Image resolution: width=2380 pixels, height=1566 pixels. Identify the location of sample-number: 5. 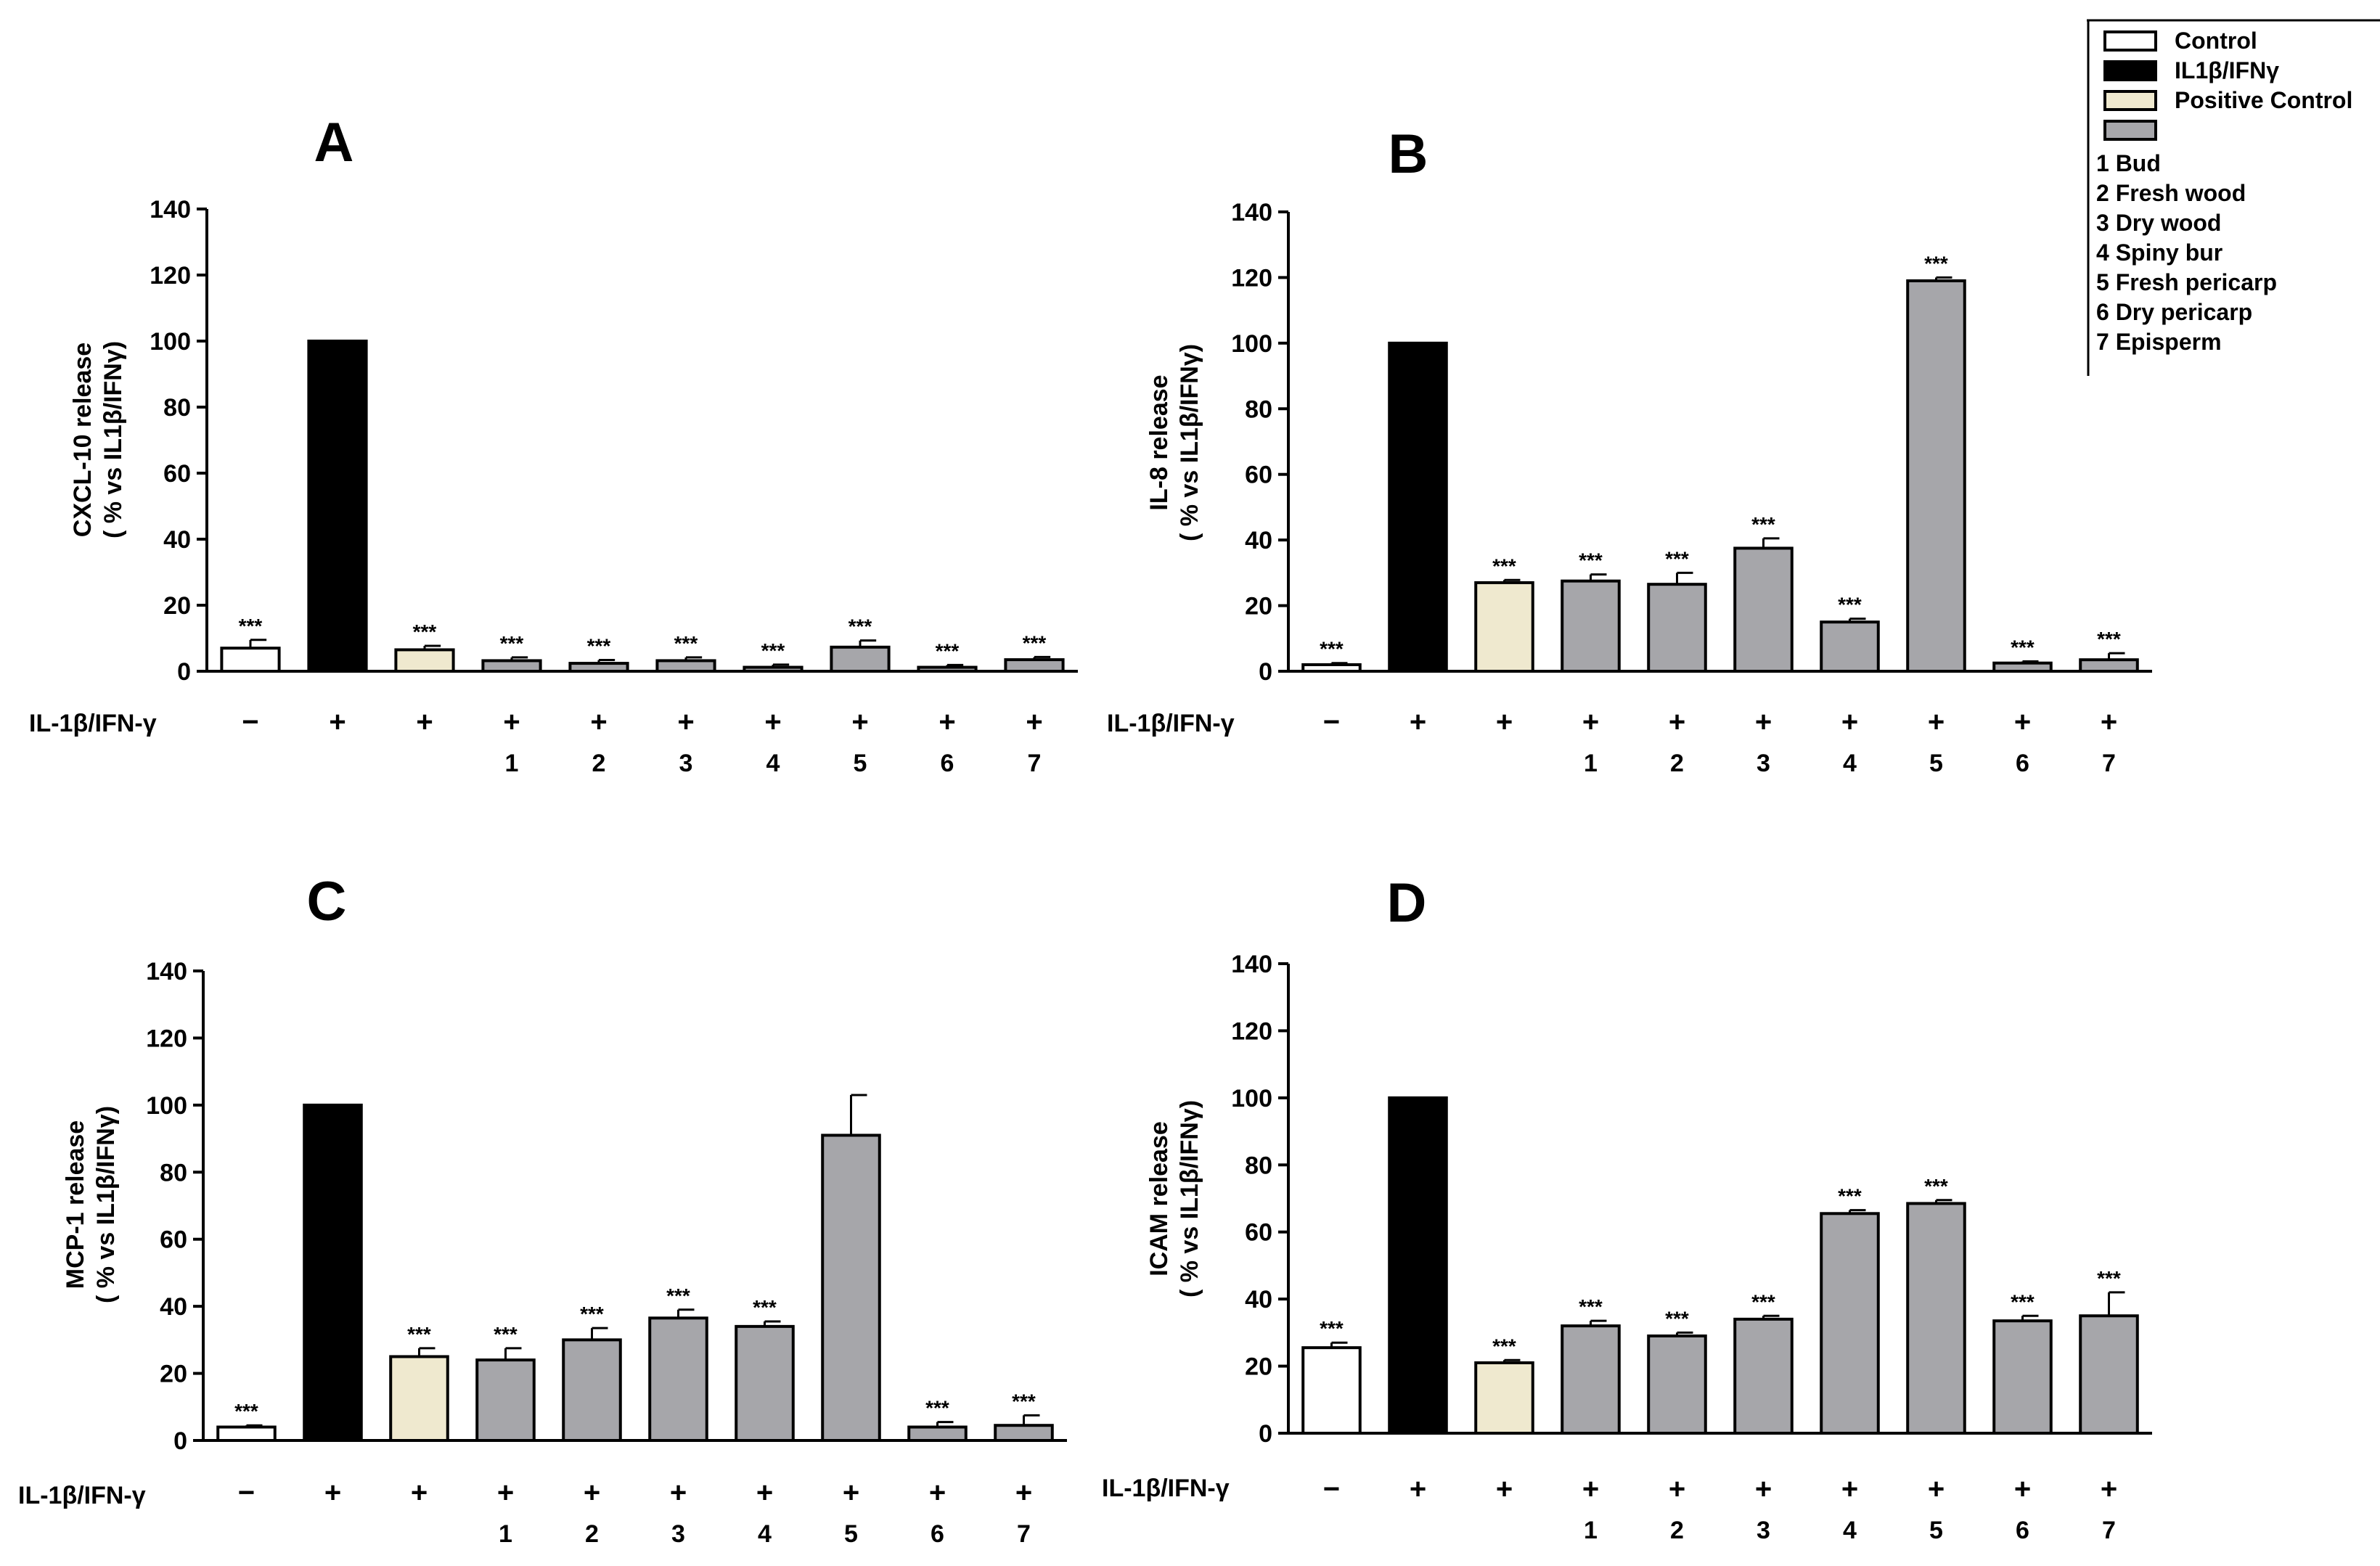
(851, 1534).